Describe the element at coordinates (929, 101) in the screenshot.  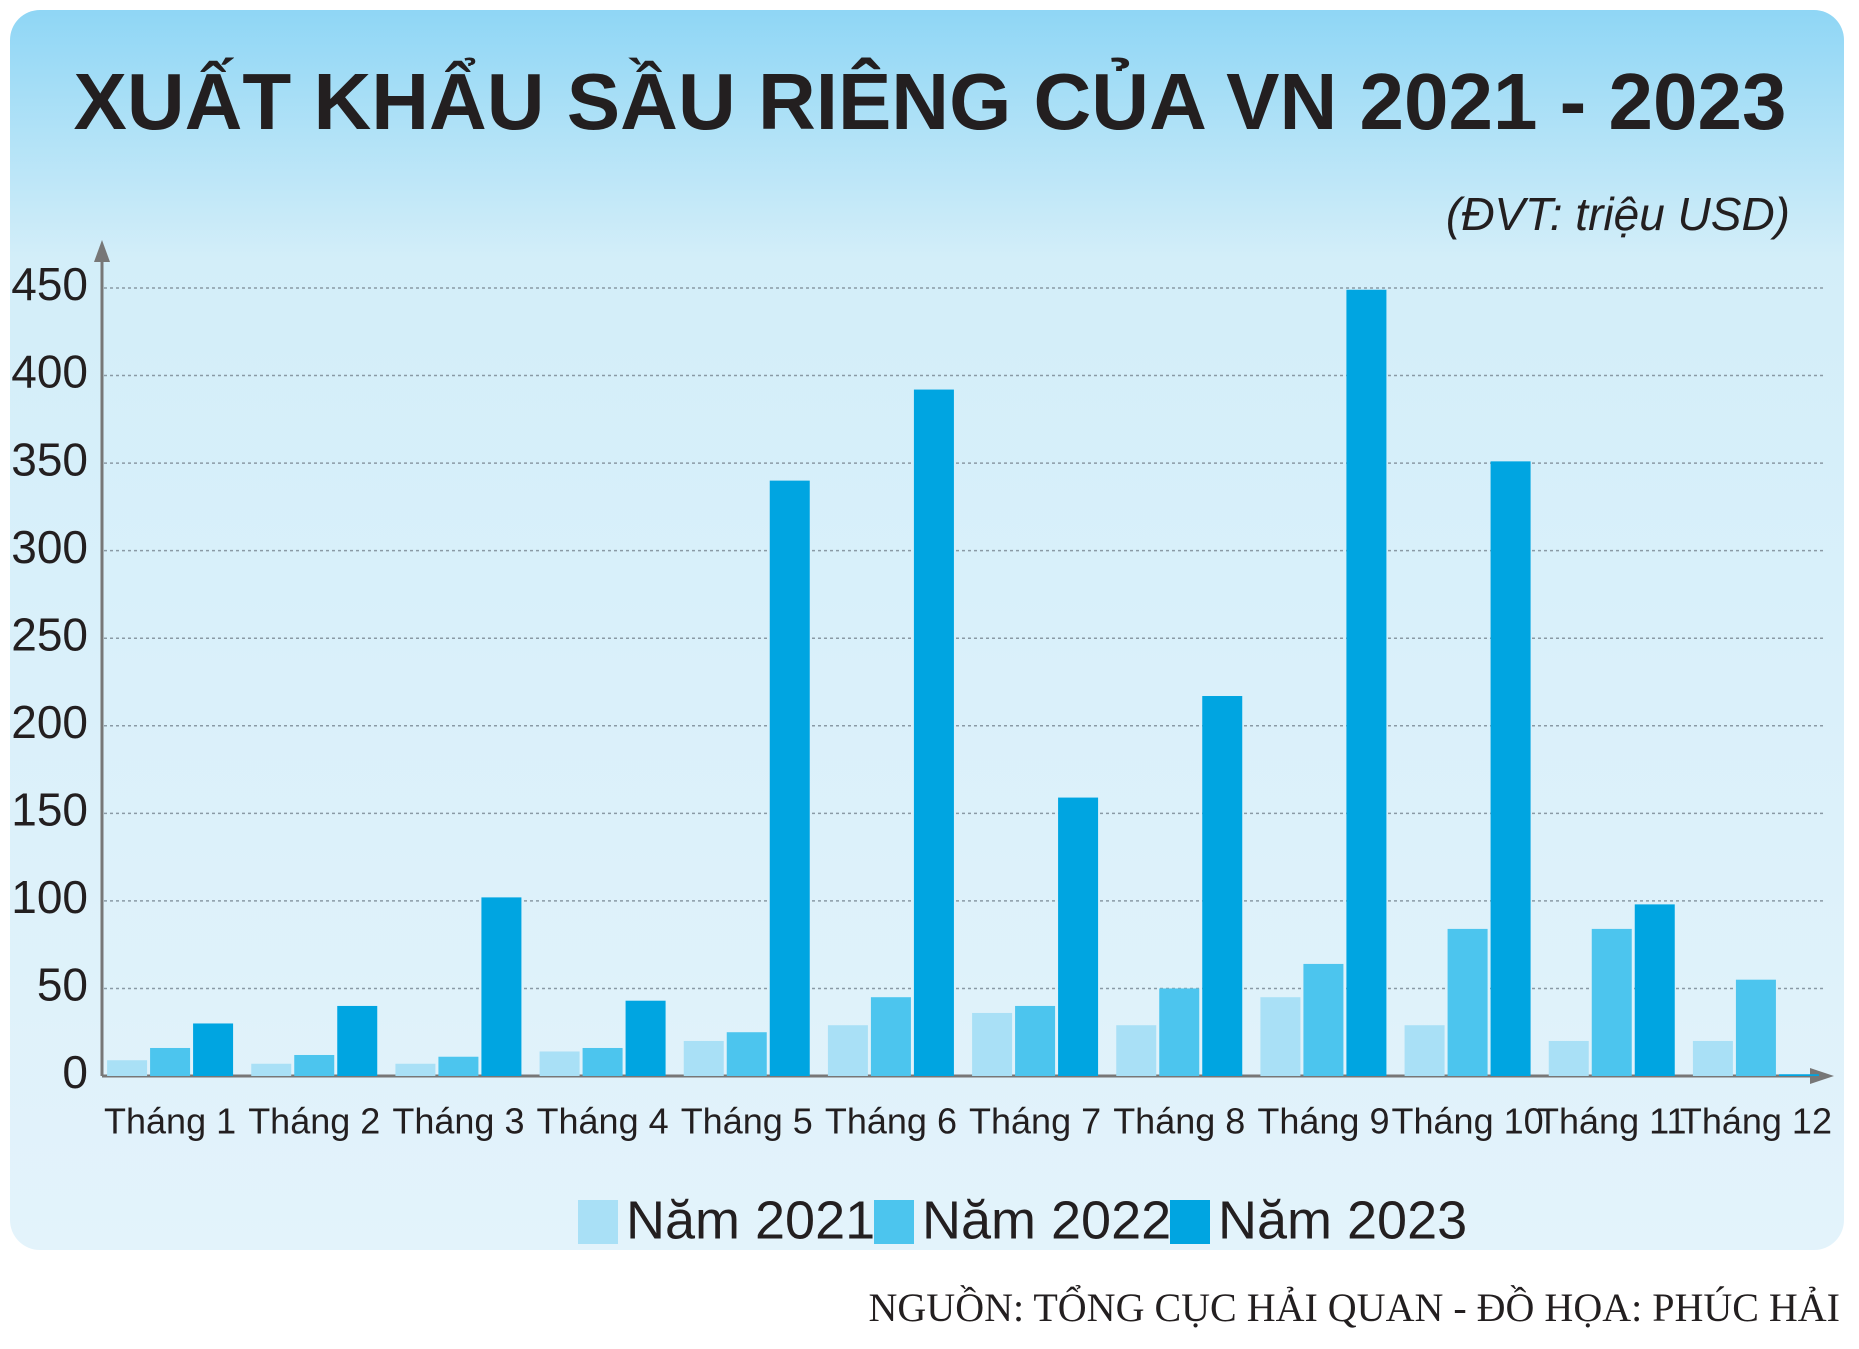
I see `chart-title: XUẤT KHẨU SẦU RIÊNG CỦA VN 2021 - 2023` at that location.